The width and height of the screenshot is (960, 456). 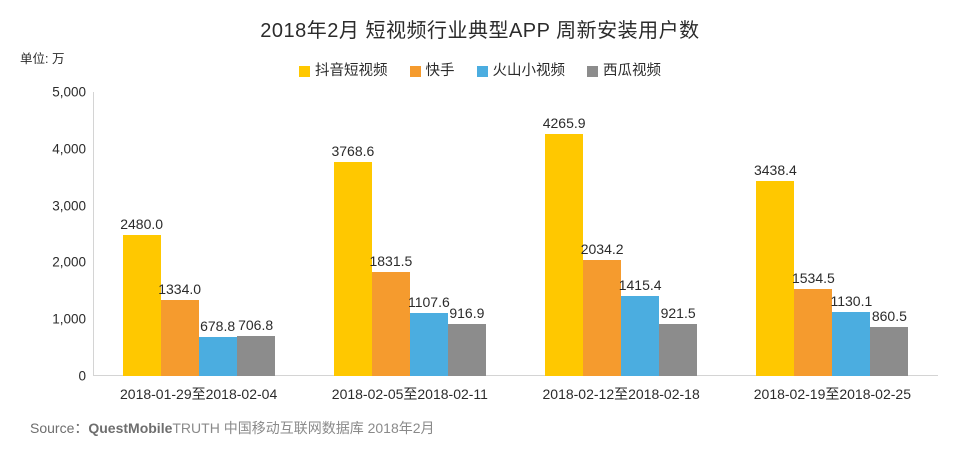 I want to click on bar-group: 2480.0 1334.0 678.8 706.8, so click(x=198, y=234).